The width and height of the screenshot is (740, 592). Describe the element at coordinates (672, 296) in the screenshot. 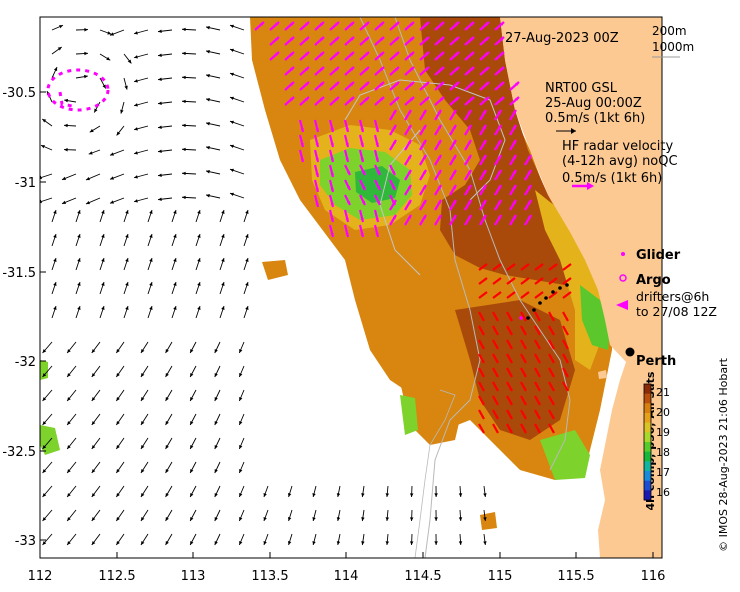

I see `drifter-legend-line1: drifters@6h` at that location.